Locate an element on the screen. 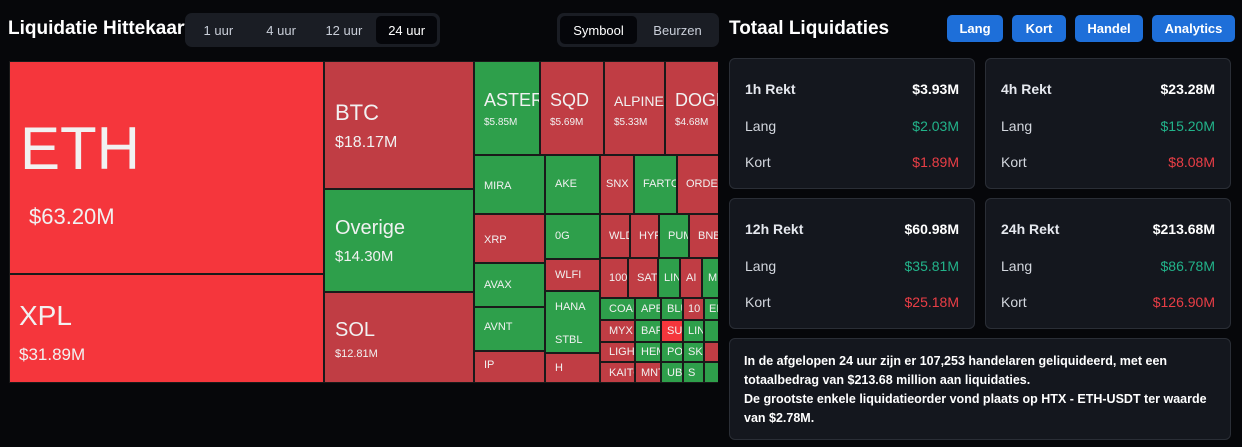 This screenshot has height=447, width=1242. heatmap-tile-ape: APE is located at coordinates (648, 309).